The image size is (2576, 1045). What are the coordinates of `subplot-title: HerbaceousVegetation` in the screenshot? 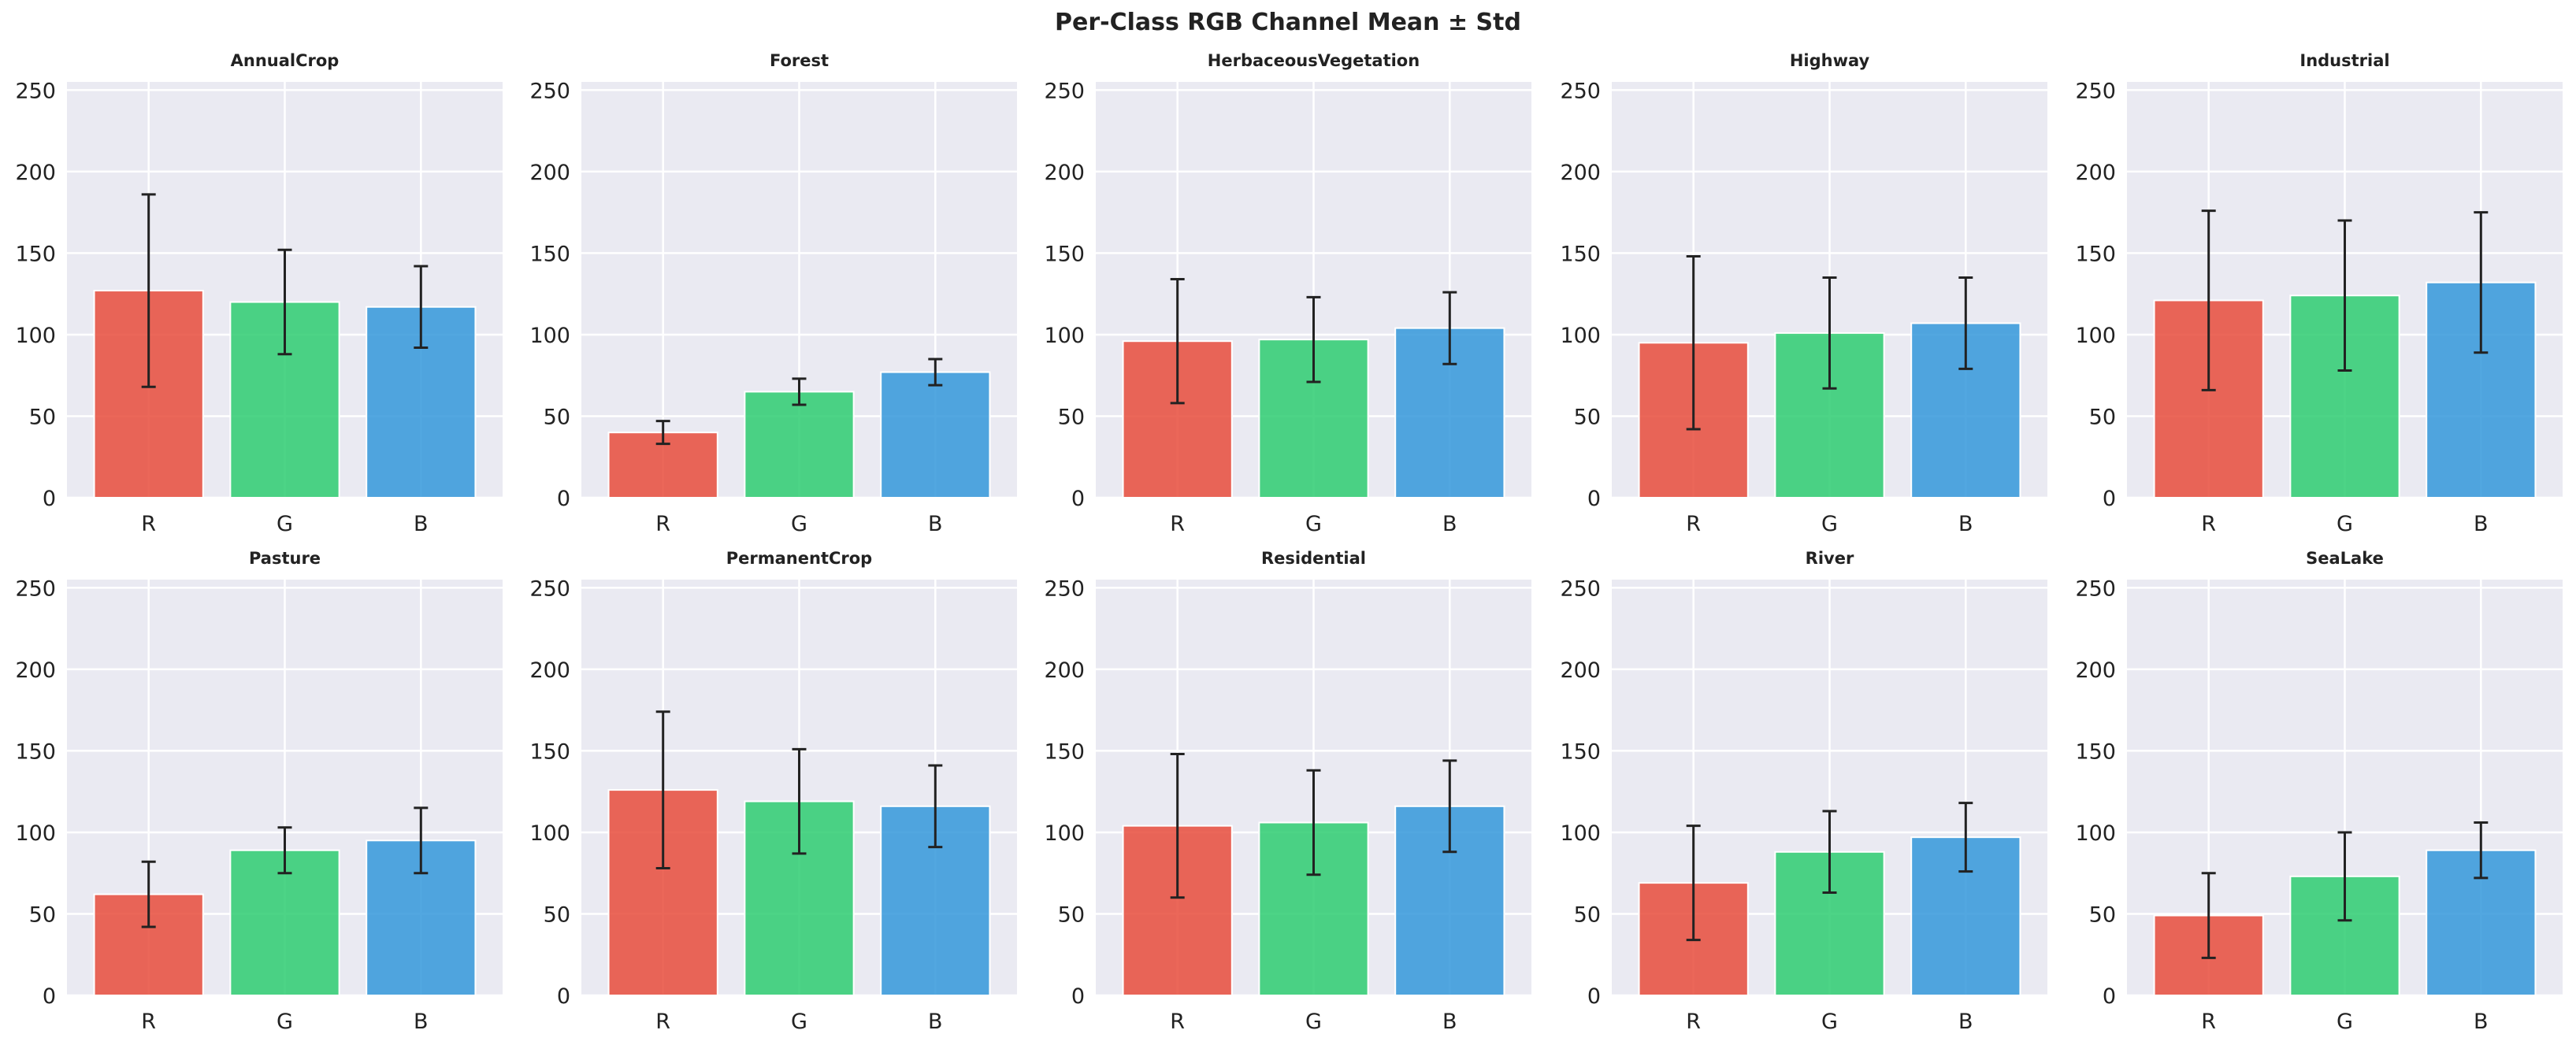 It's located at (1314, 60).